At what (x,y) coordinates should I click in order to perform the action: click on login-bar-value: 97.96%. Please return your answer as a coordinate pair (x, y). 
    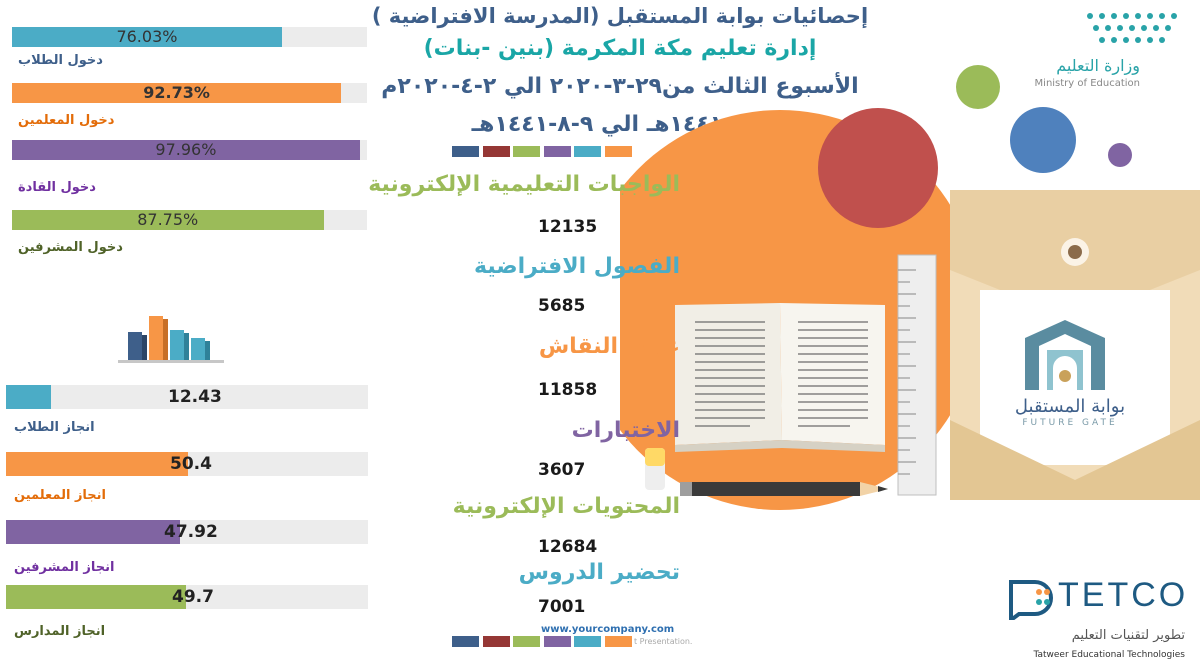
    Looking at the image, I should click on (186, 149).